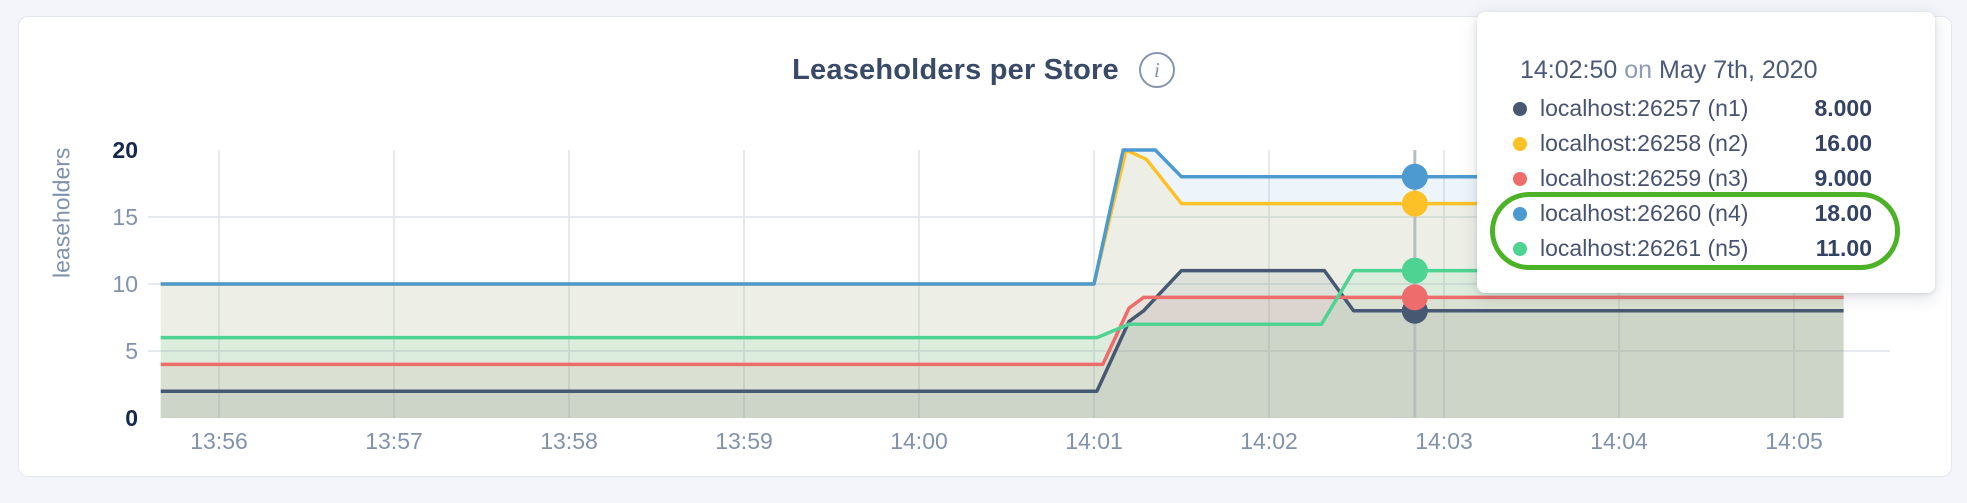  What do you see at coordinates (955, 69) in the screenshot?
I see `chart-title: Leaseholders per Store` at bounding box center [955, 69].